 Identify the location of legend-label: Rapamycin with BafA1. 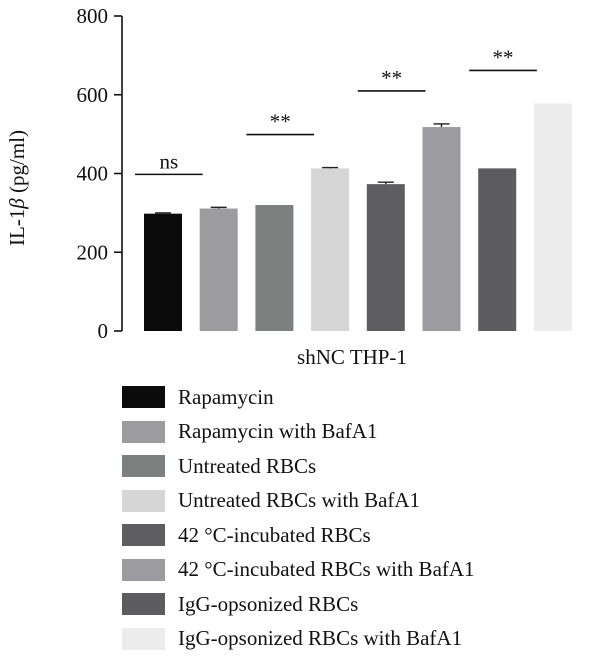
(277, 431).